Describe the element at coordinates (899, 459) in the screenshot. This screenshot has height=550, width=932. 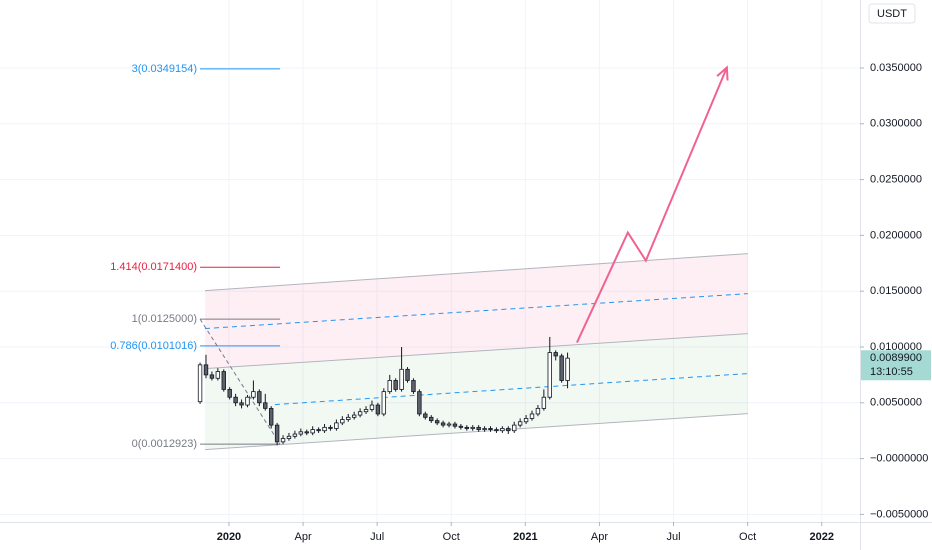
I see `y-tick-label: −0.0000000` at that location.